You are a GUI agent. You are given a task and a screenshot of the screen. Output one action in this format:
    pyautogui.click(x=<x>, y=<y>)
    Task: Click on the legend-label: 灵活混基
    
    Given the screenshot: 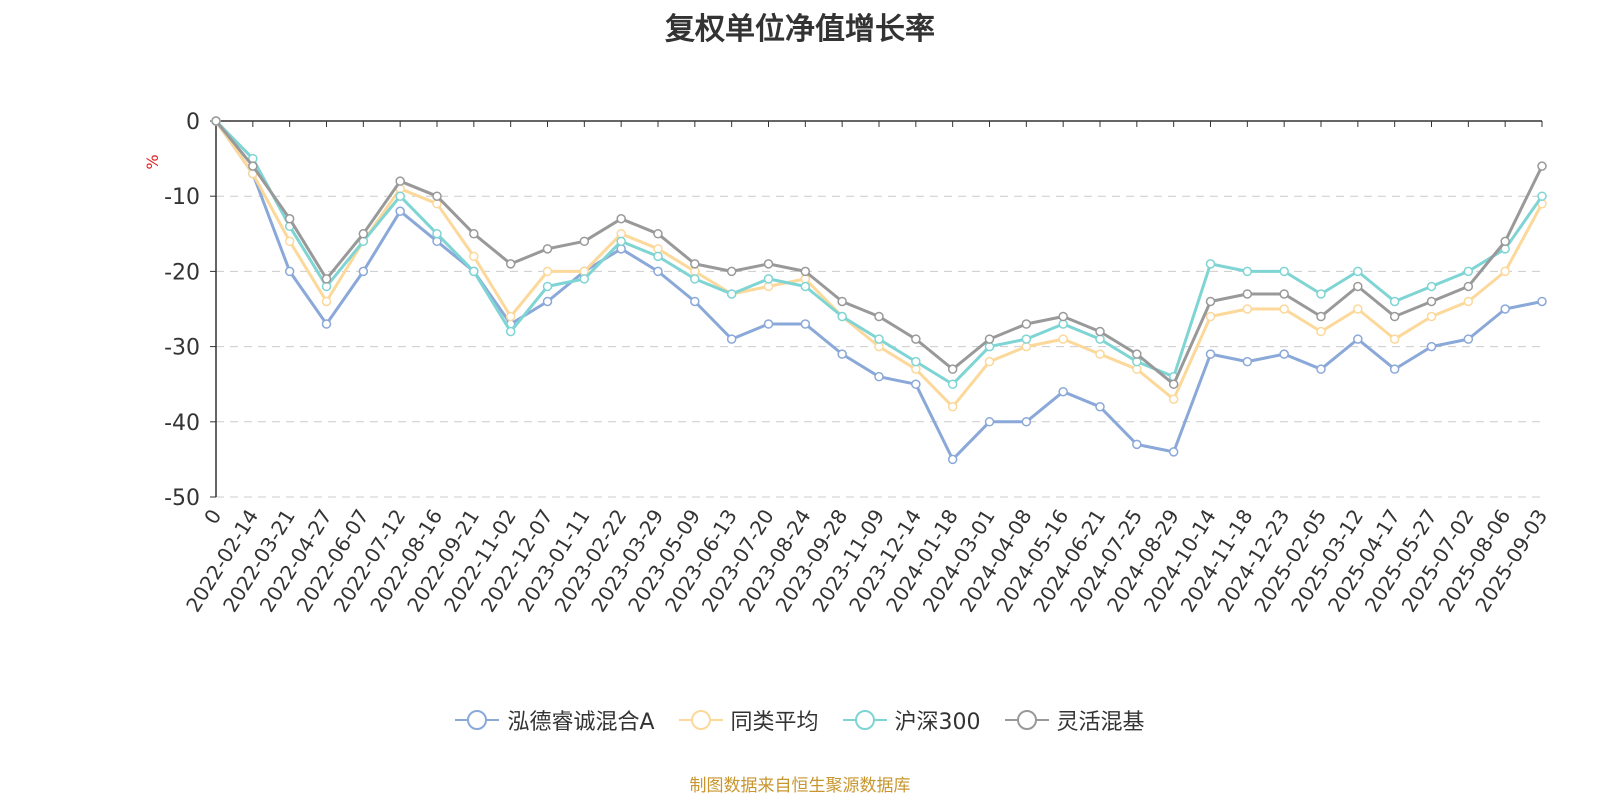 What is the action you would take?
    pyautogui.click(x=1100, y=722)
    